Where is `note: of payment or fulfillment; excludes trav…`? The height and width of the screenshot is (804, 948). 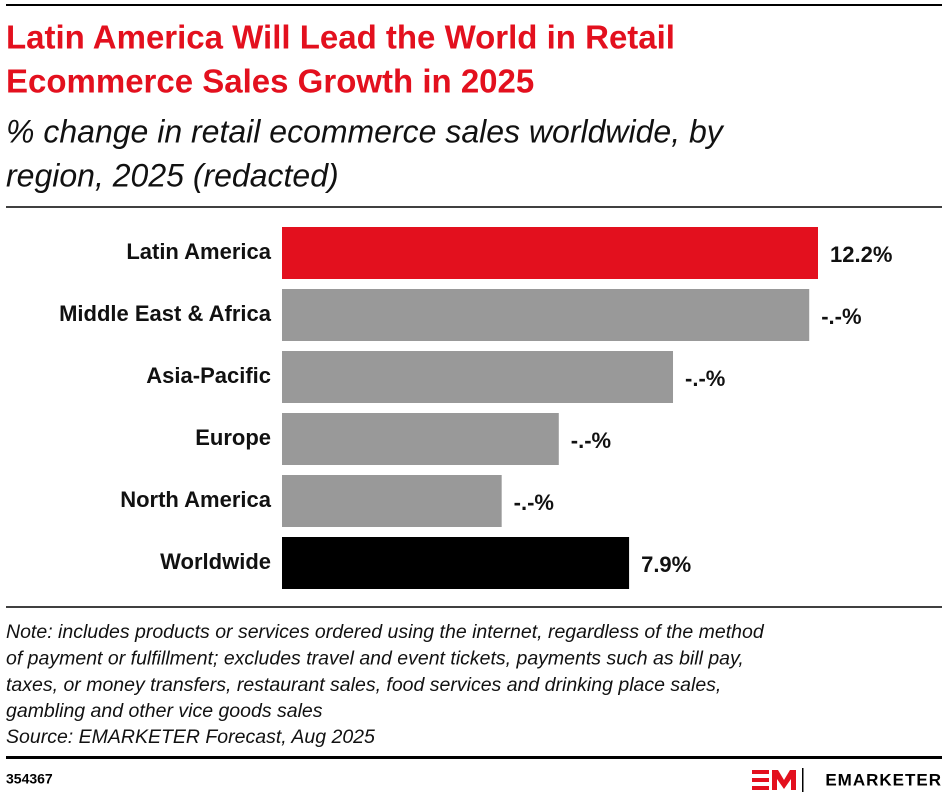
note: of payment or fulfillment; excludes trav… is located at coordinates (375, 658).